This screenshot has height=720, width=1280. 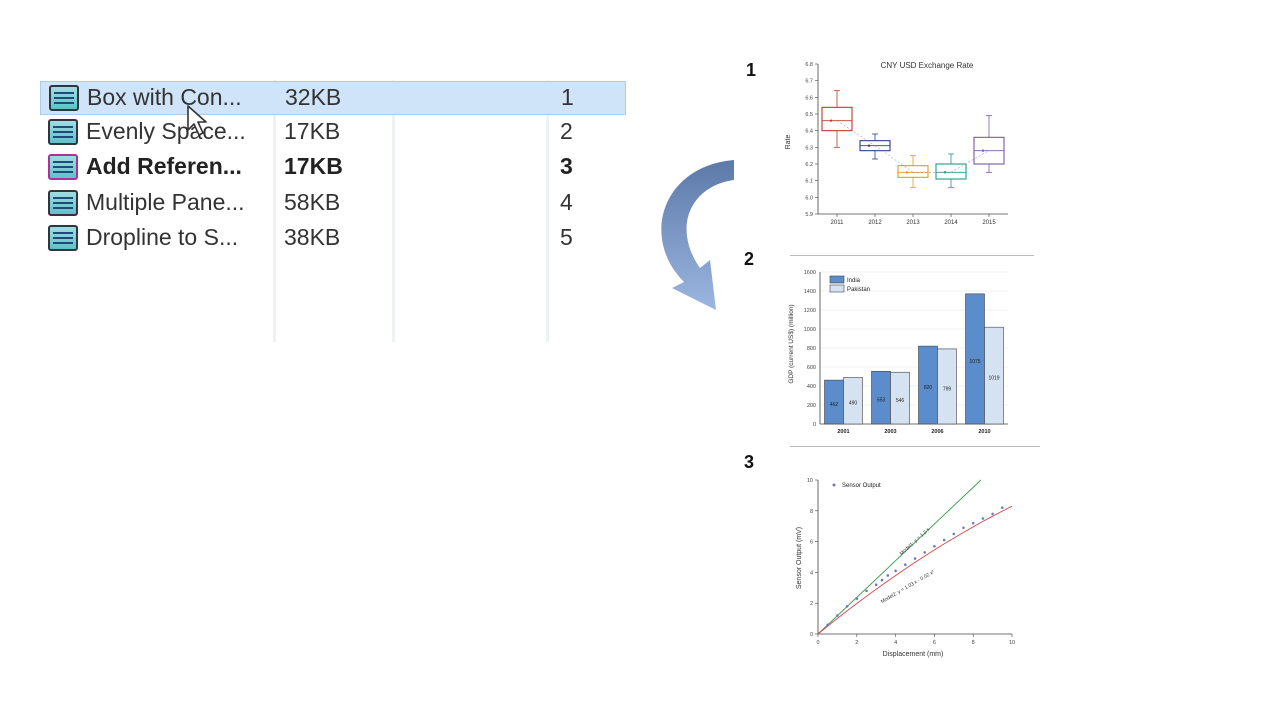 I want to click on file-row: Evenly Space... 17KB 2, so click(x=333, y=133).